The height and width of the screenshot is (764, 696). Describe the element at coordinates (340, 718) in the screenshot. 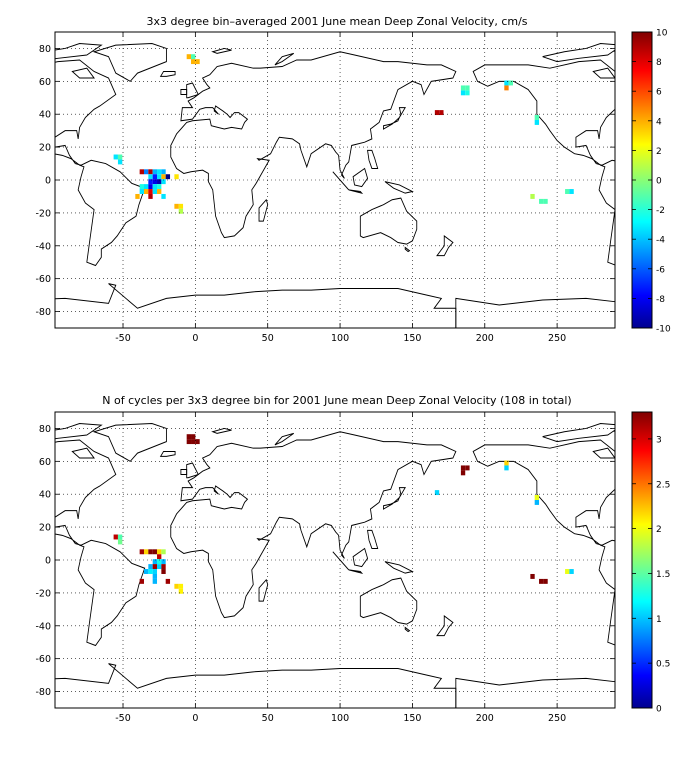

I see `cycles-x-axis: -50 0 50 100 150 200 250` at that location.